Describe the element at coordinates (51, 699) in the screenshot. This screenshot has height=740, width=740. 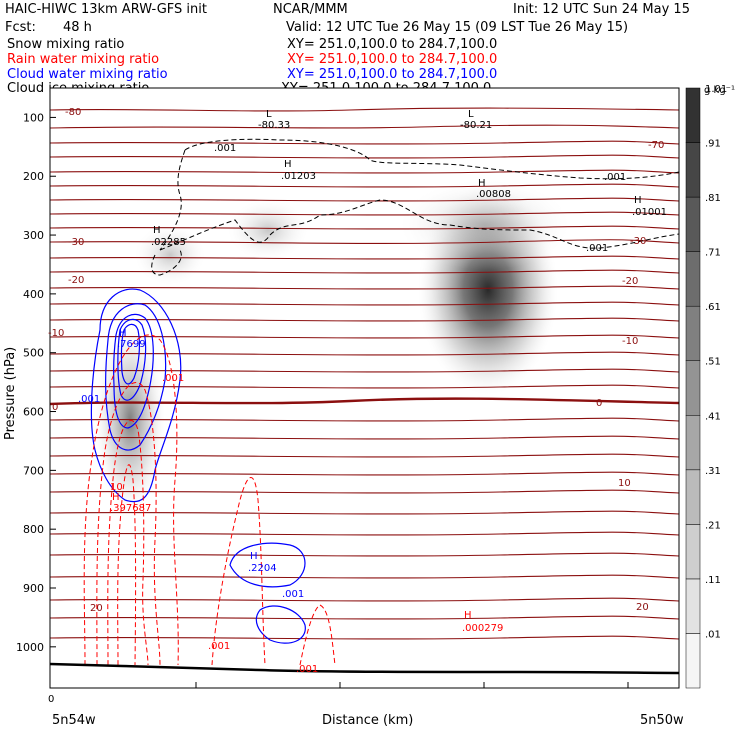
I see `x-tick-label: 0` at that location.